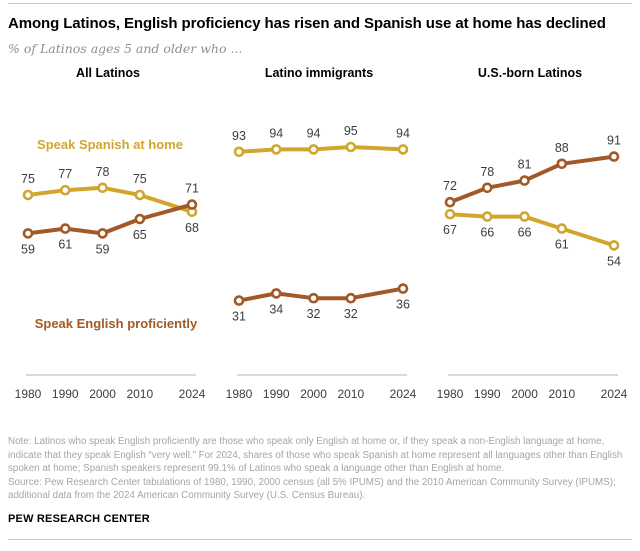 The width and height of the screenshot is (640, 551). Describe the element at coordinates (79, 518) in the screenshot. I see `pew-research-center-wordmark: PEW RESEARCH CENTER` at that location.